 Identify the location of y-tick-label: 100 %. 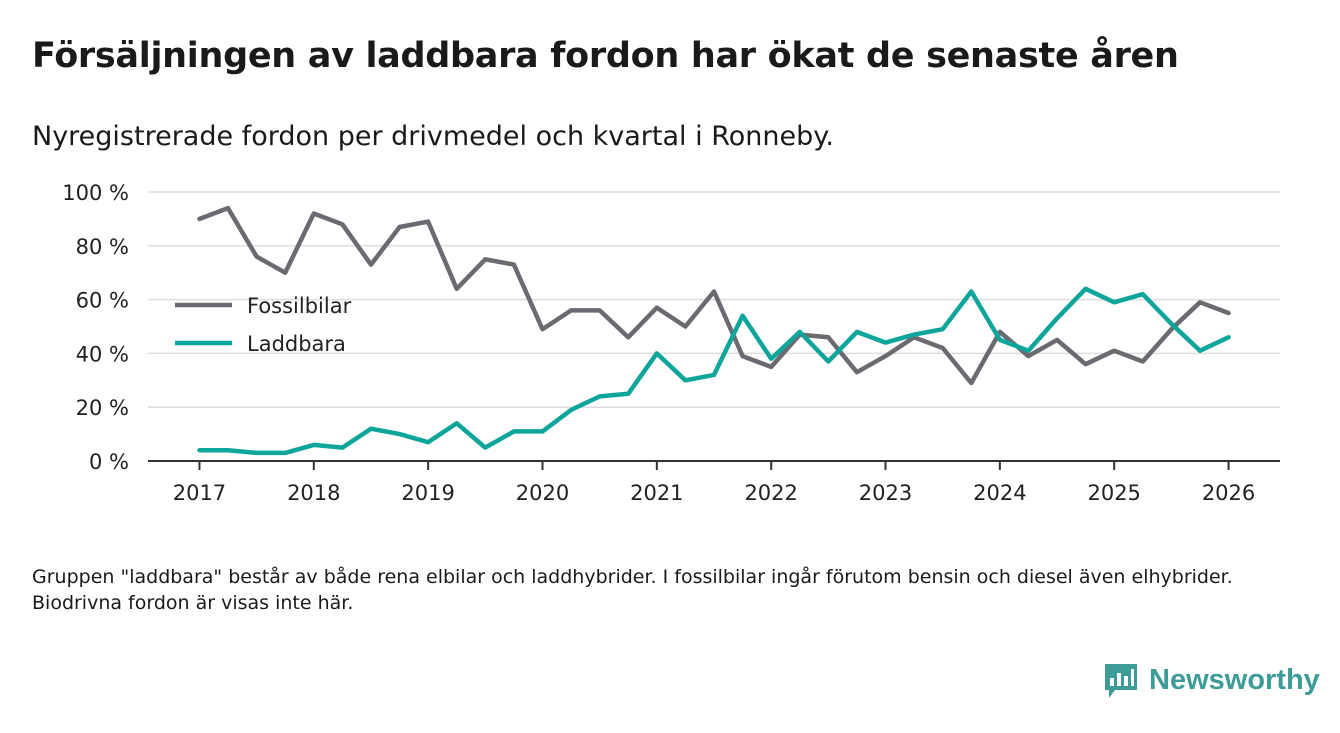
(95, 193).